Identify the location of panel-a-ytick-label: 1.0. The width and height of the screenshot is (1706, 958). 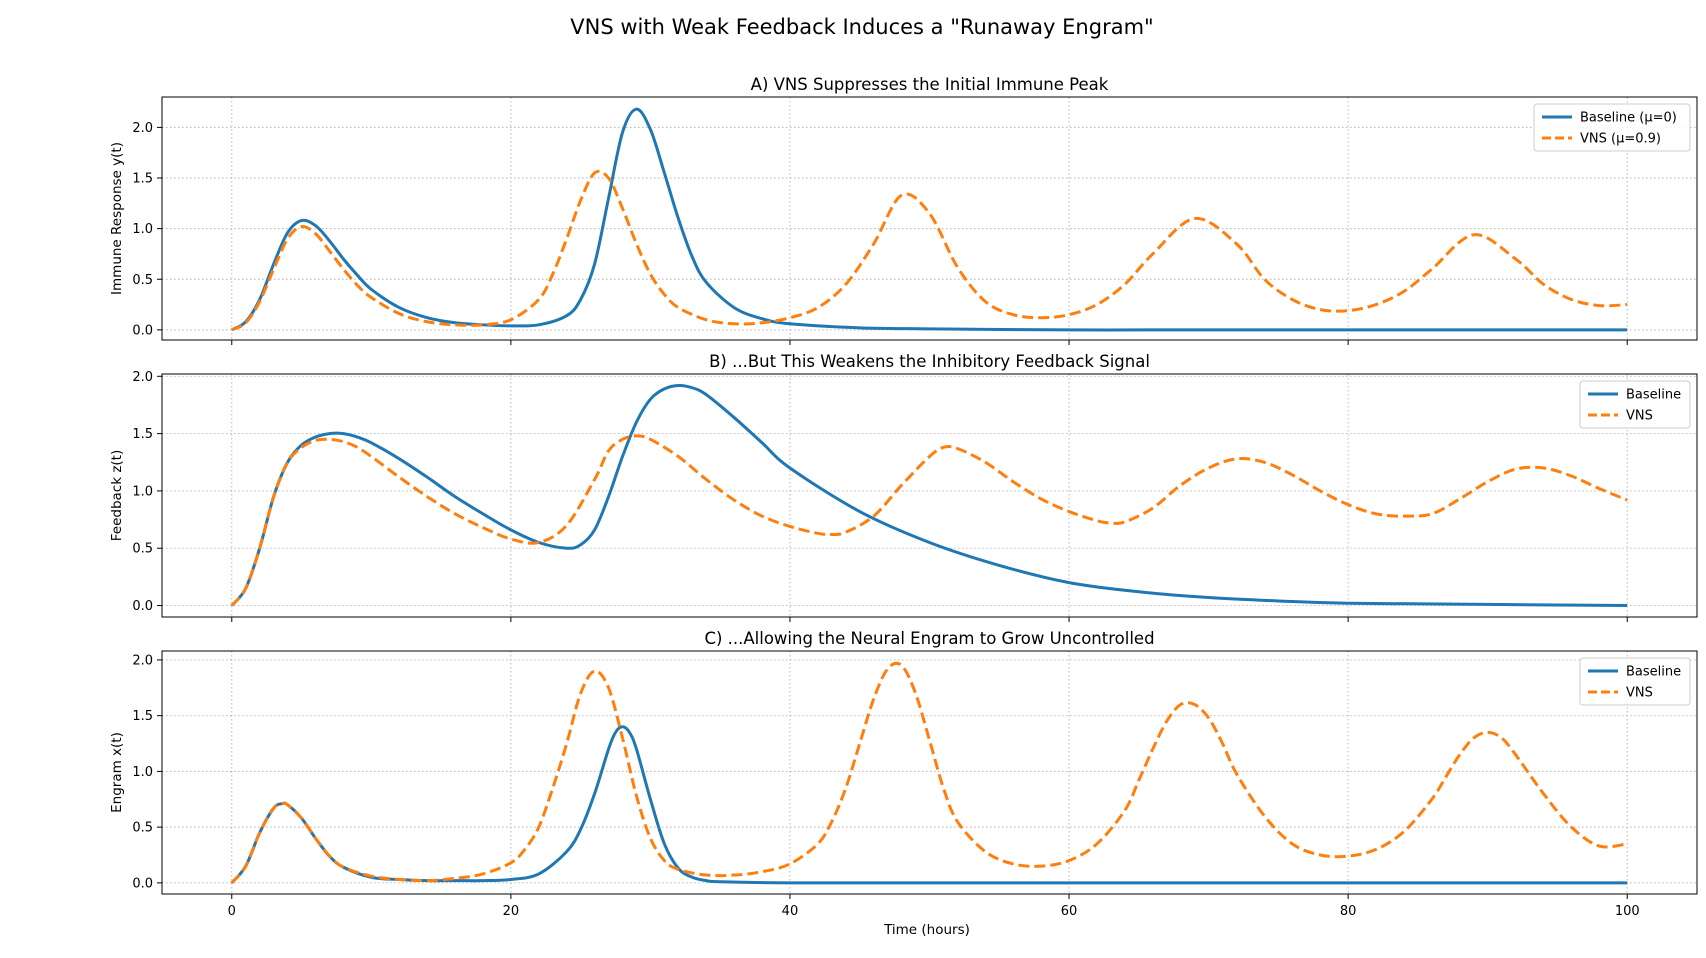
(142, 229).